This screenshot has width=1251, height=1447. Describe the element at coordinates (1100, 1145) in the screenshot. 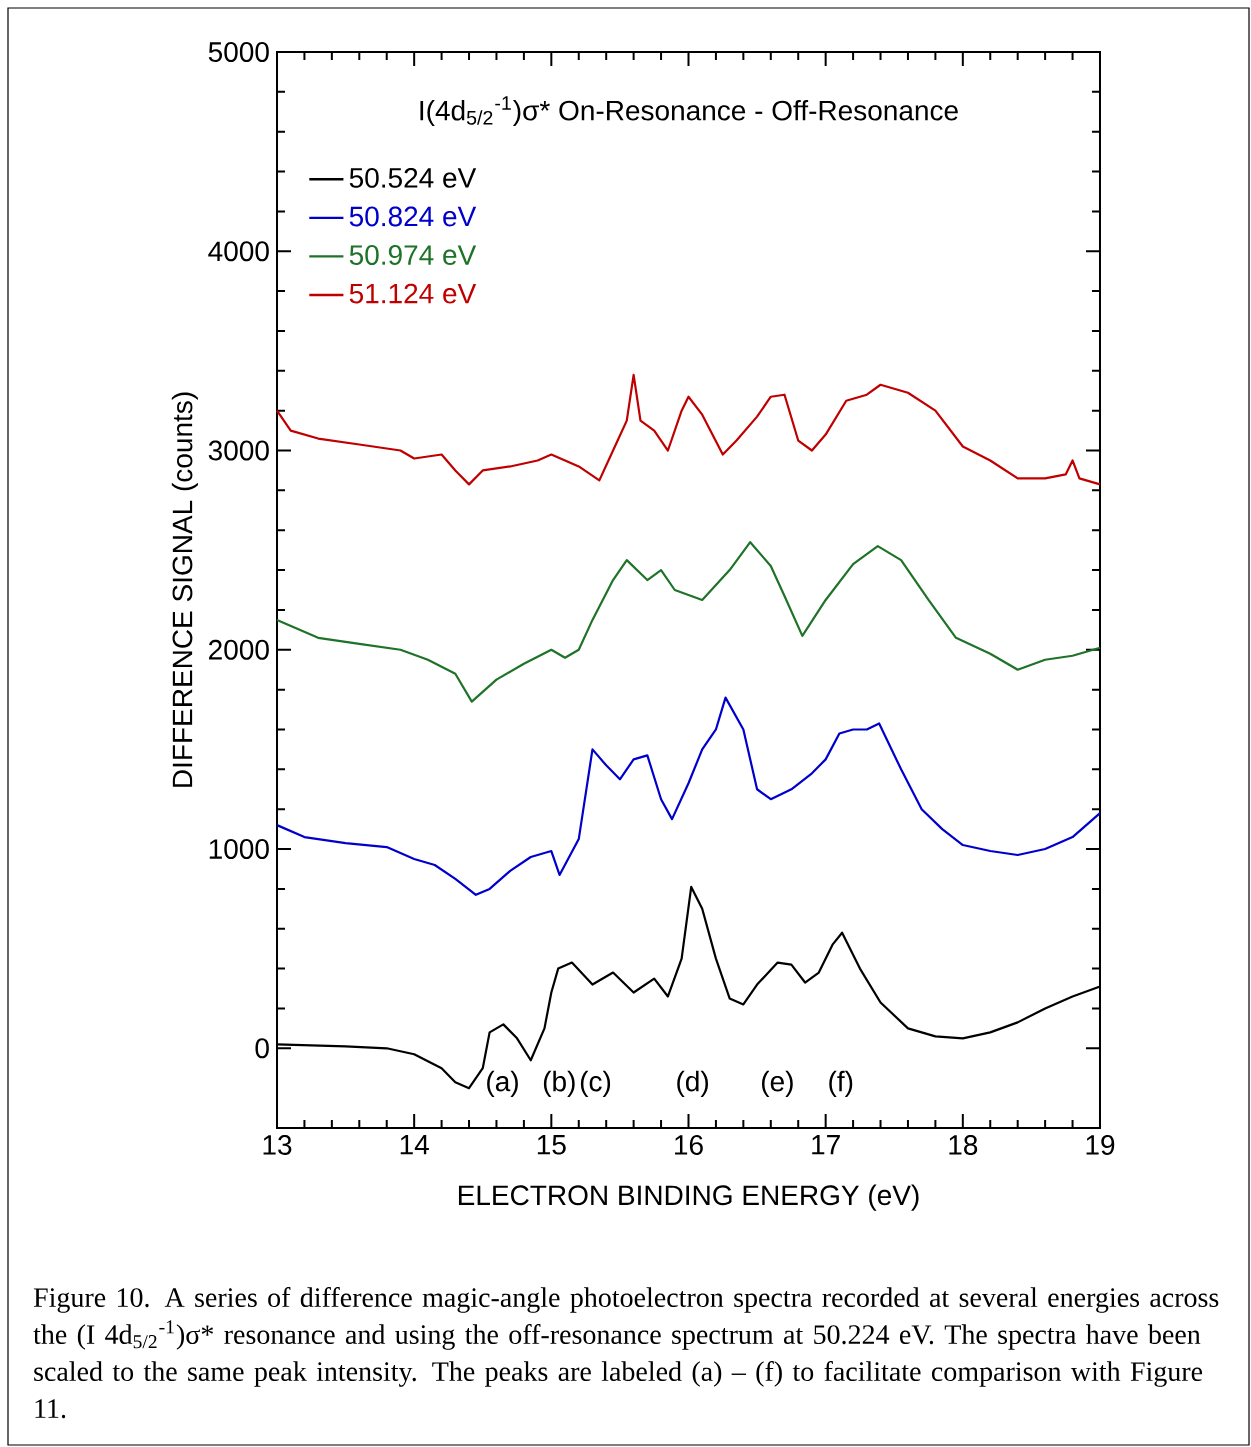

I see `x-tick-label: 19` at that location.